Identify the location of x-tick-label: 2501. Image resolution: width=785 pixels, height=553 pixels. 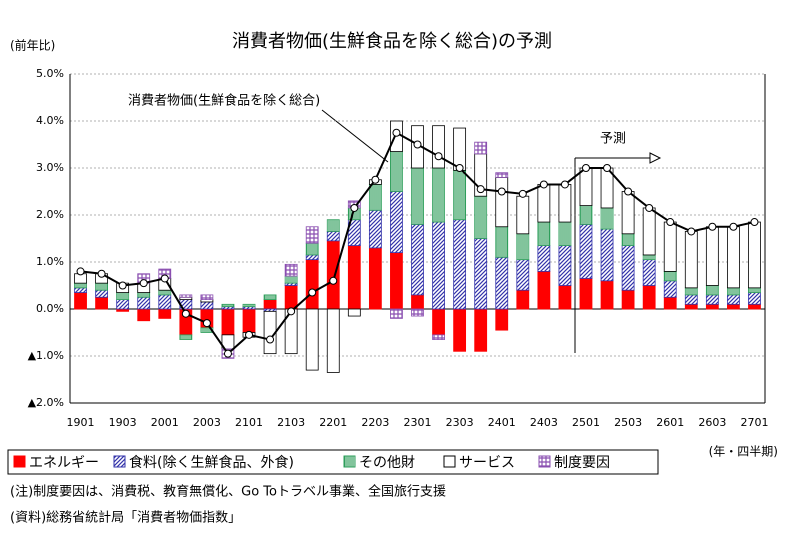
(586, 422).